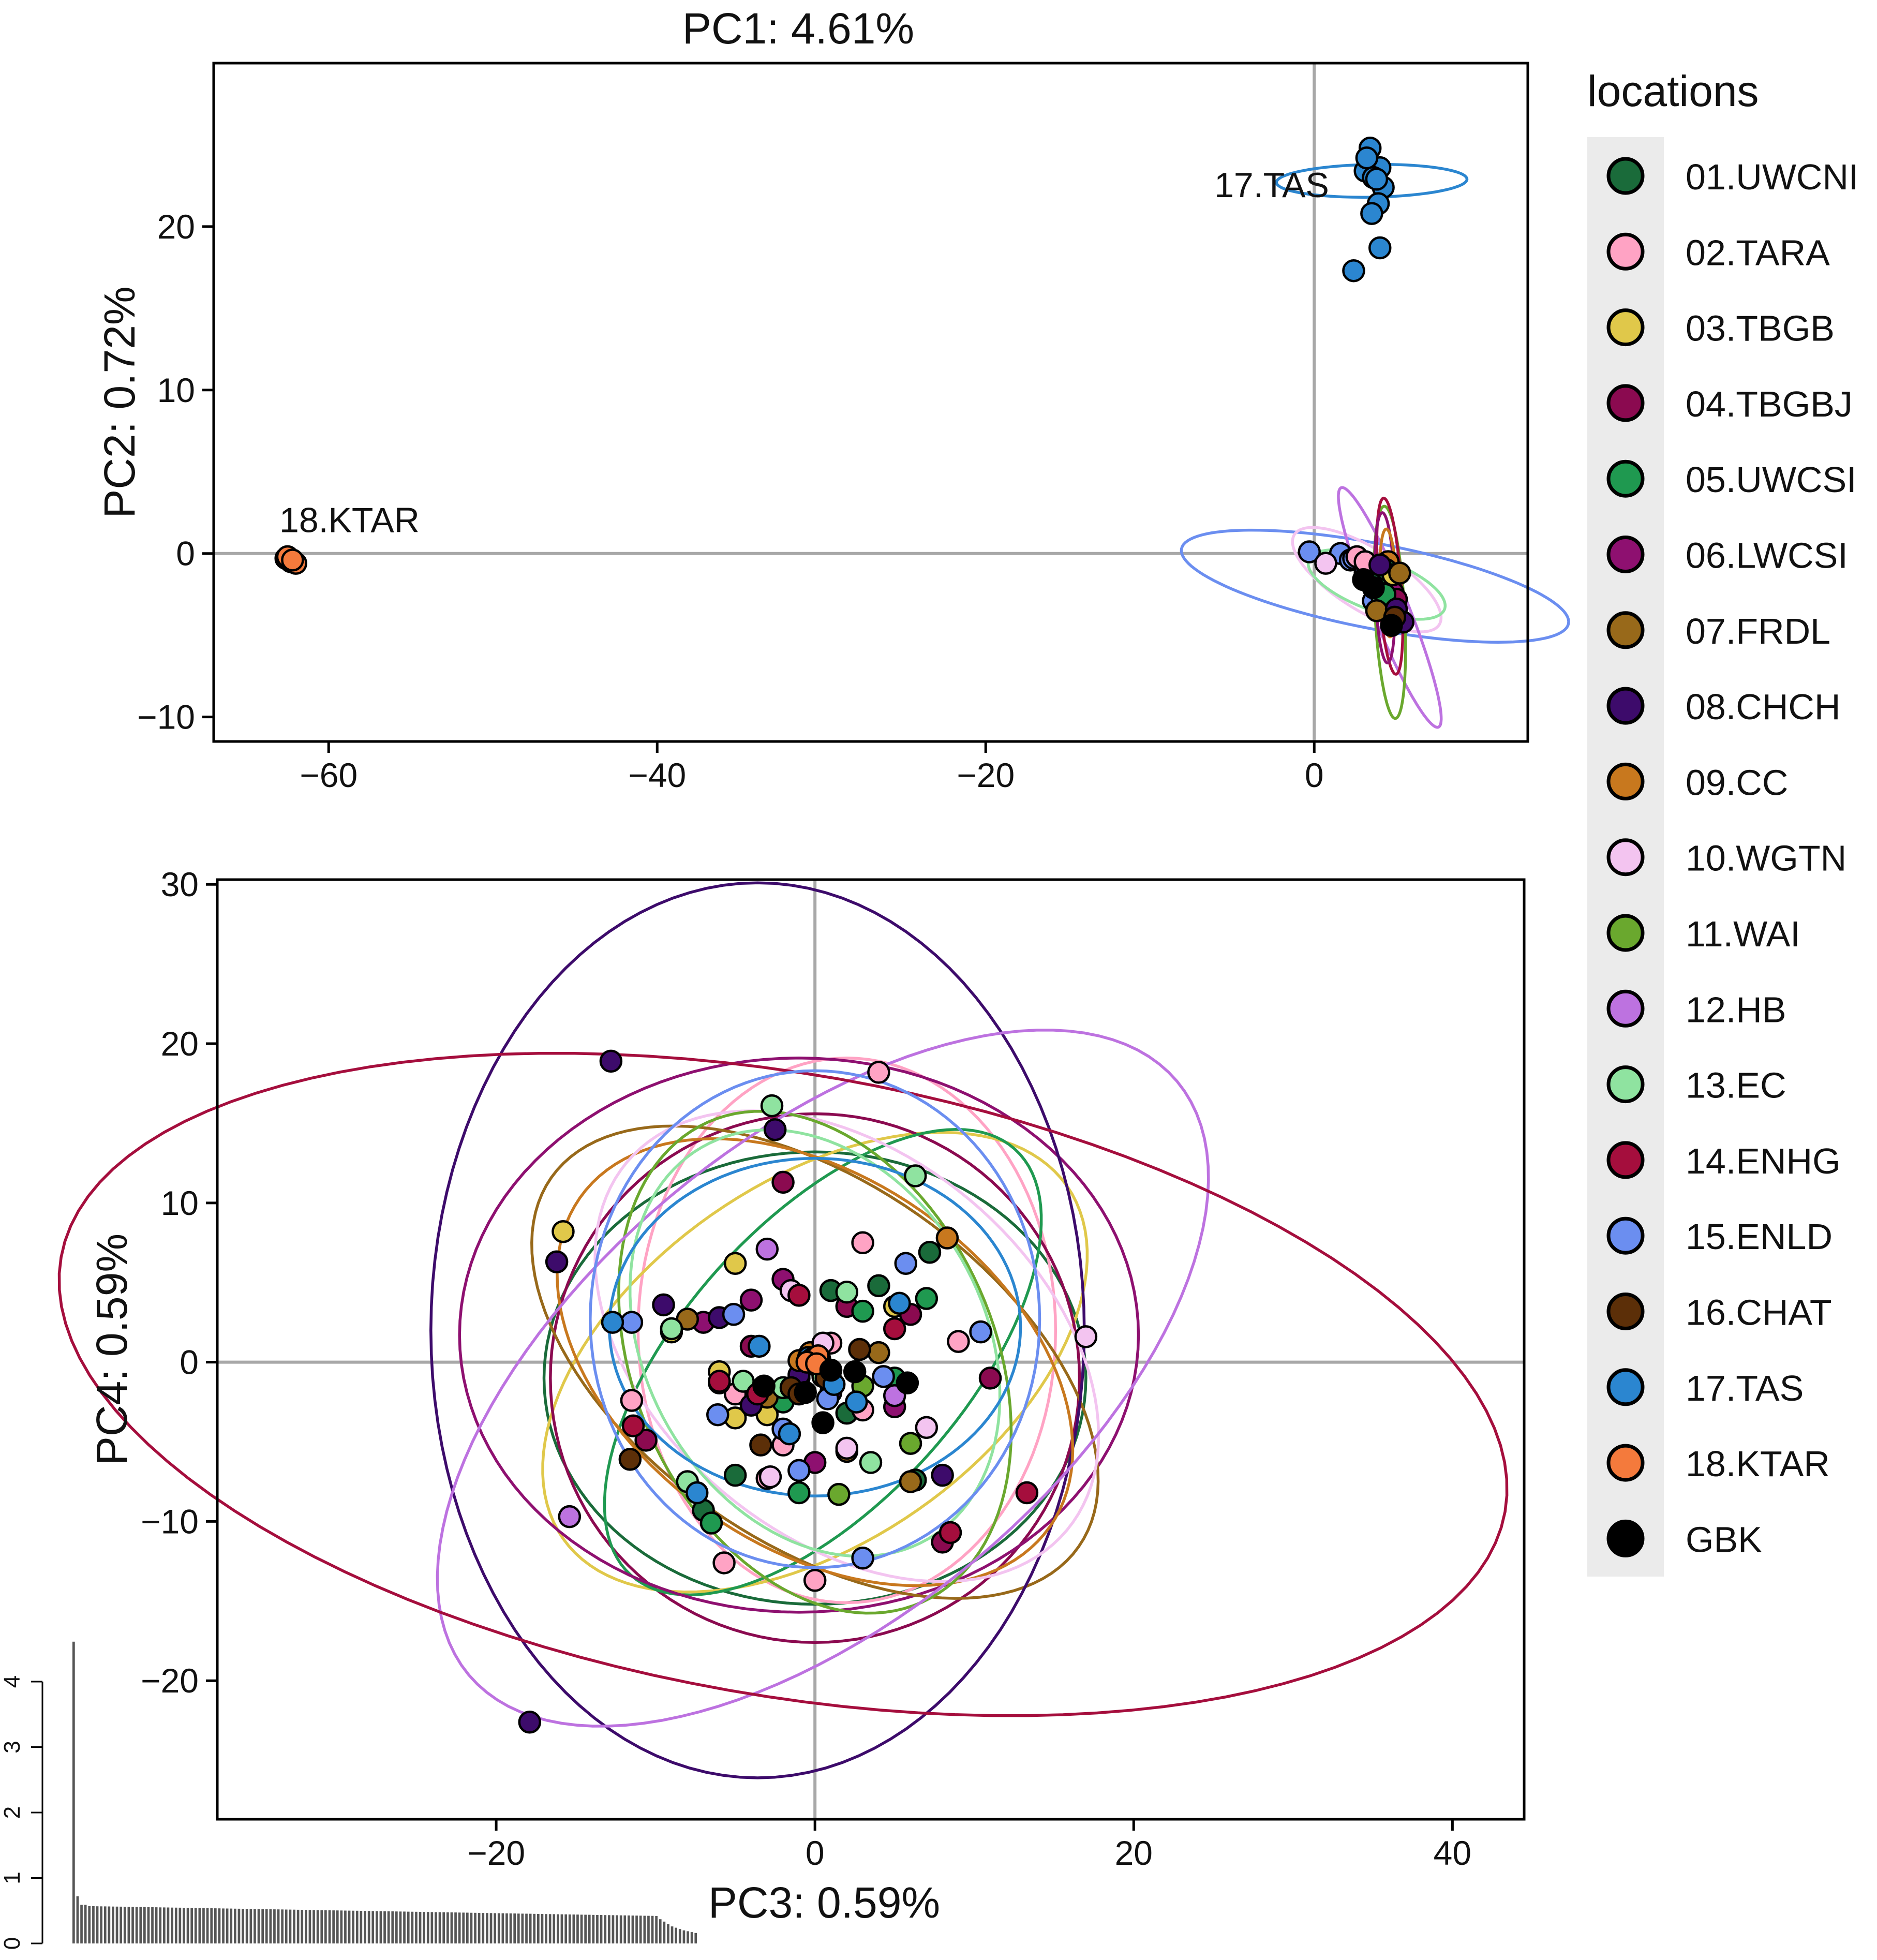 This screenshot has width=1877, height=1960. I want to click on ellipse-12-hb, so click(1390, 607).